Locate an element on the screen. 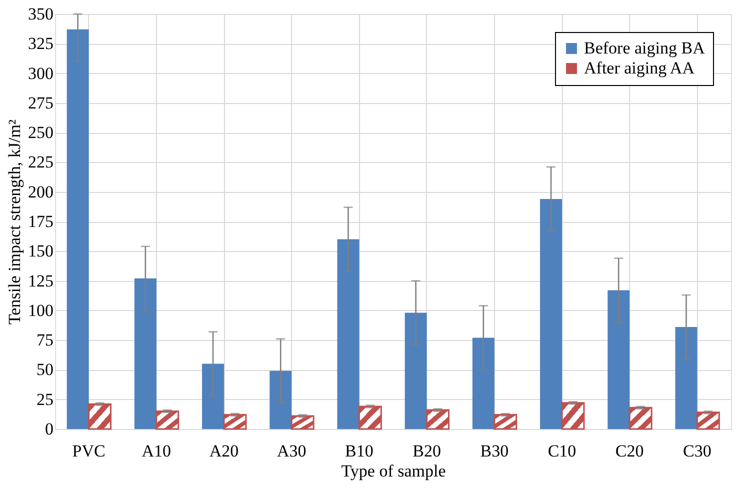  x-axis-title: Type of sample is located at coordinates (393, 471).